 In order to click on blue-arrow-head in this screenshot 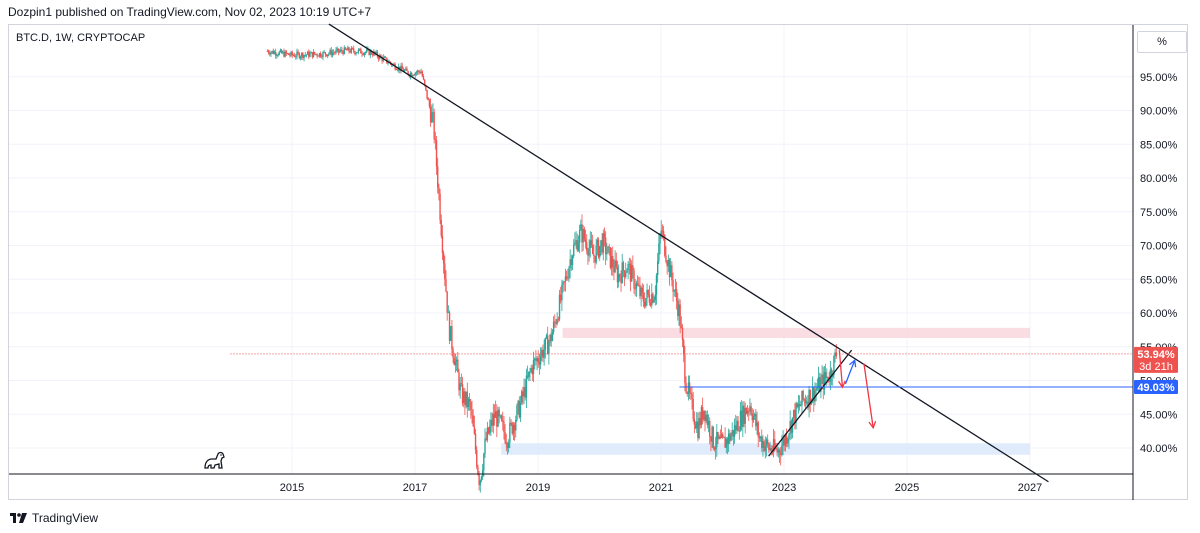, I will do `click(852, 363)`.